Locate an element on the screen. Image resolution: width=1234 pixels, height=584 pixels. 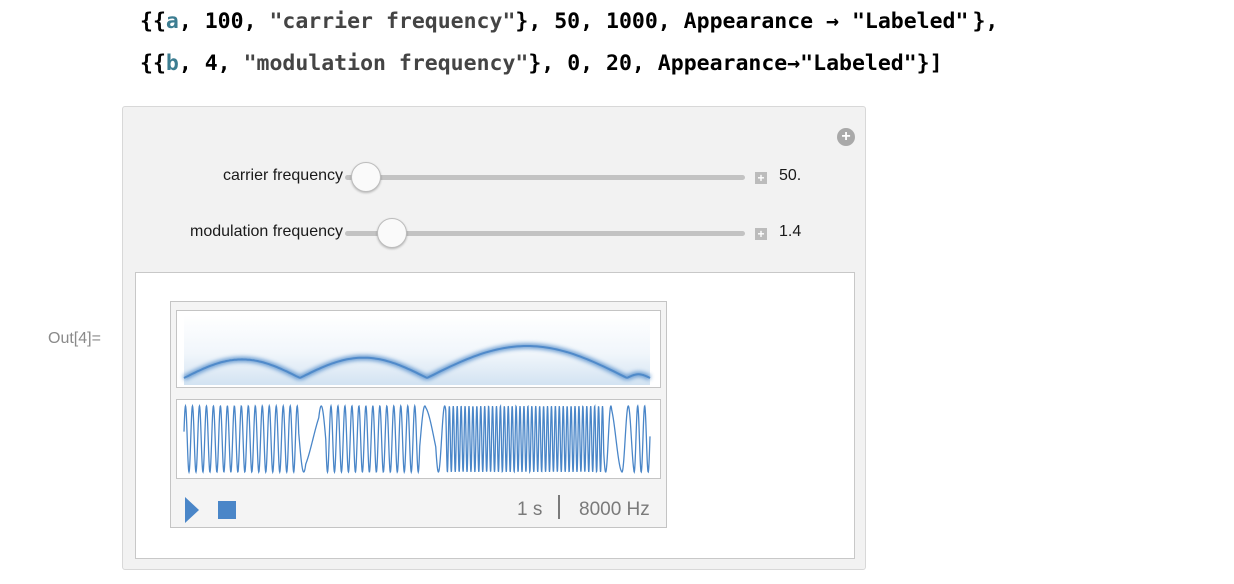
code-string: "modulation frequency" is located at coordinates (386, 63).